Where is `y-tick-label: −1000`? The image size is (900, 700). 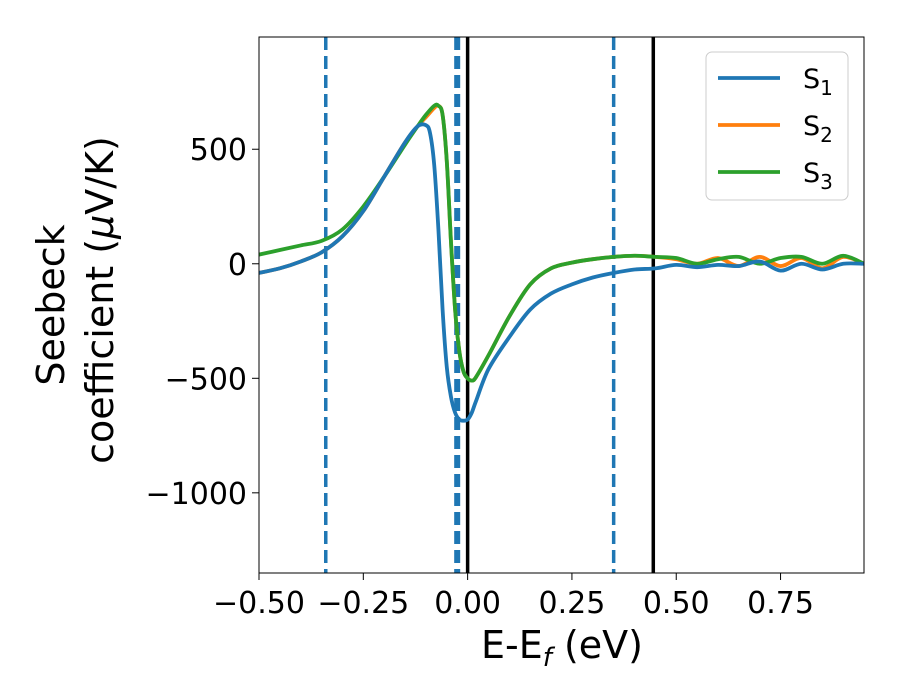
y-tick-label: −1000 is located at coordinates (196, 494).